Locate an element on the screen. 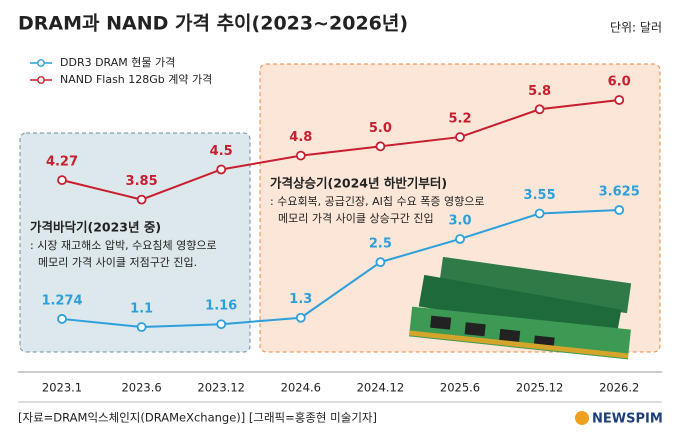  x-tick-label: 2024.6 is located at coordinates (301, 388).